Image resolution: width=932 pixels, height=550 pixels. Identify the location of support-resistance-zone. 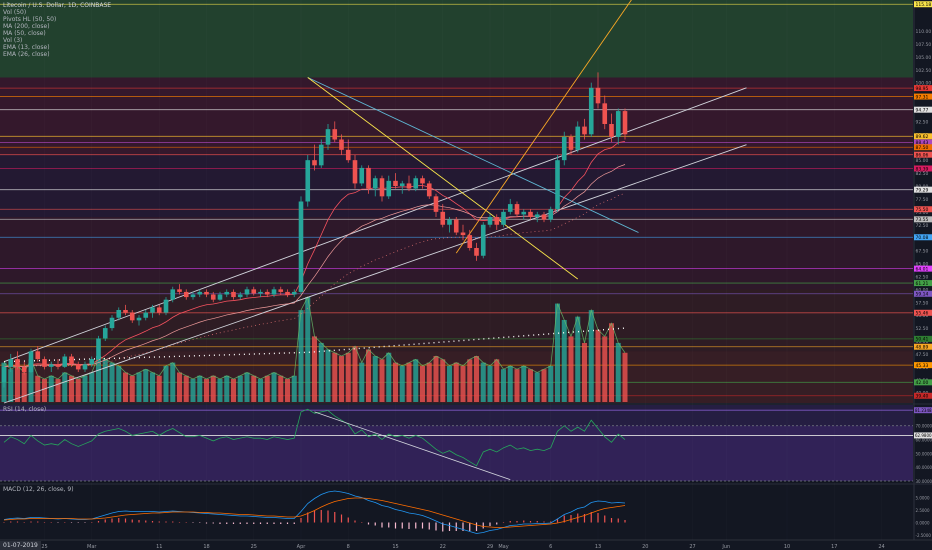
(456, 39).